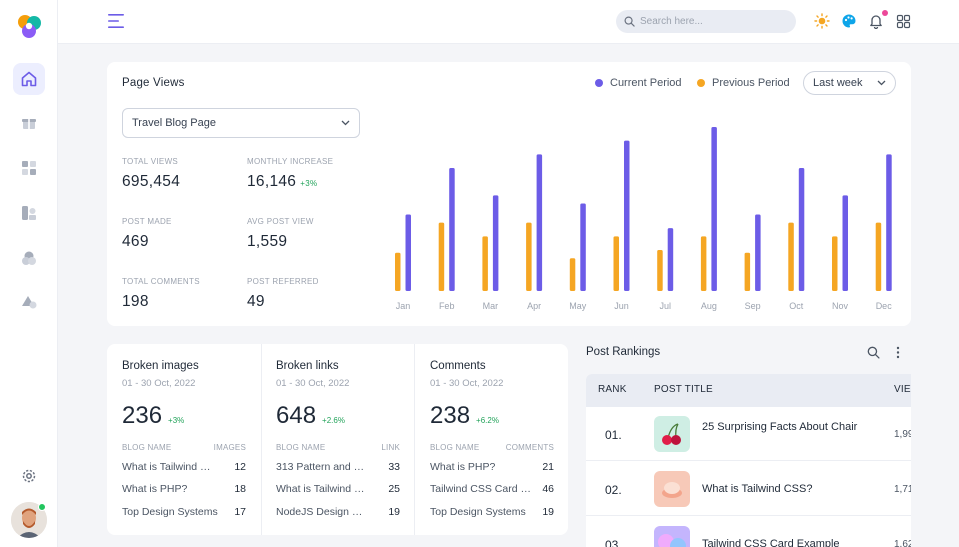  Describe the element at coordinates (184, 489) in the screenshot. I see `list-item: What is PHP? 18` at that location.